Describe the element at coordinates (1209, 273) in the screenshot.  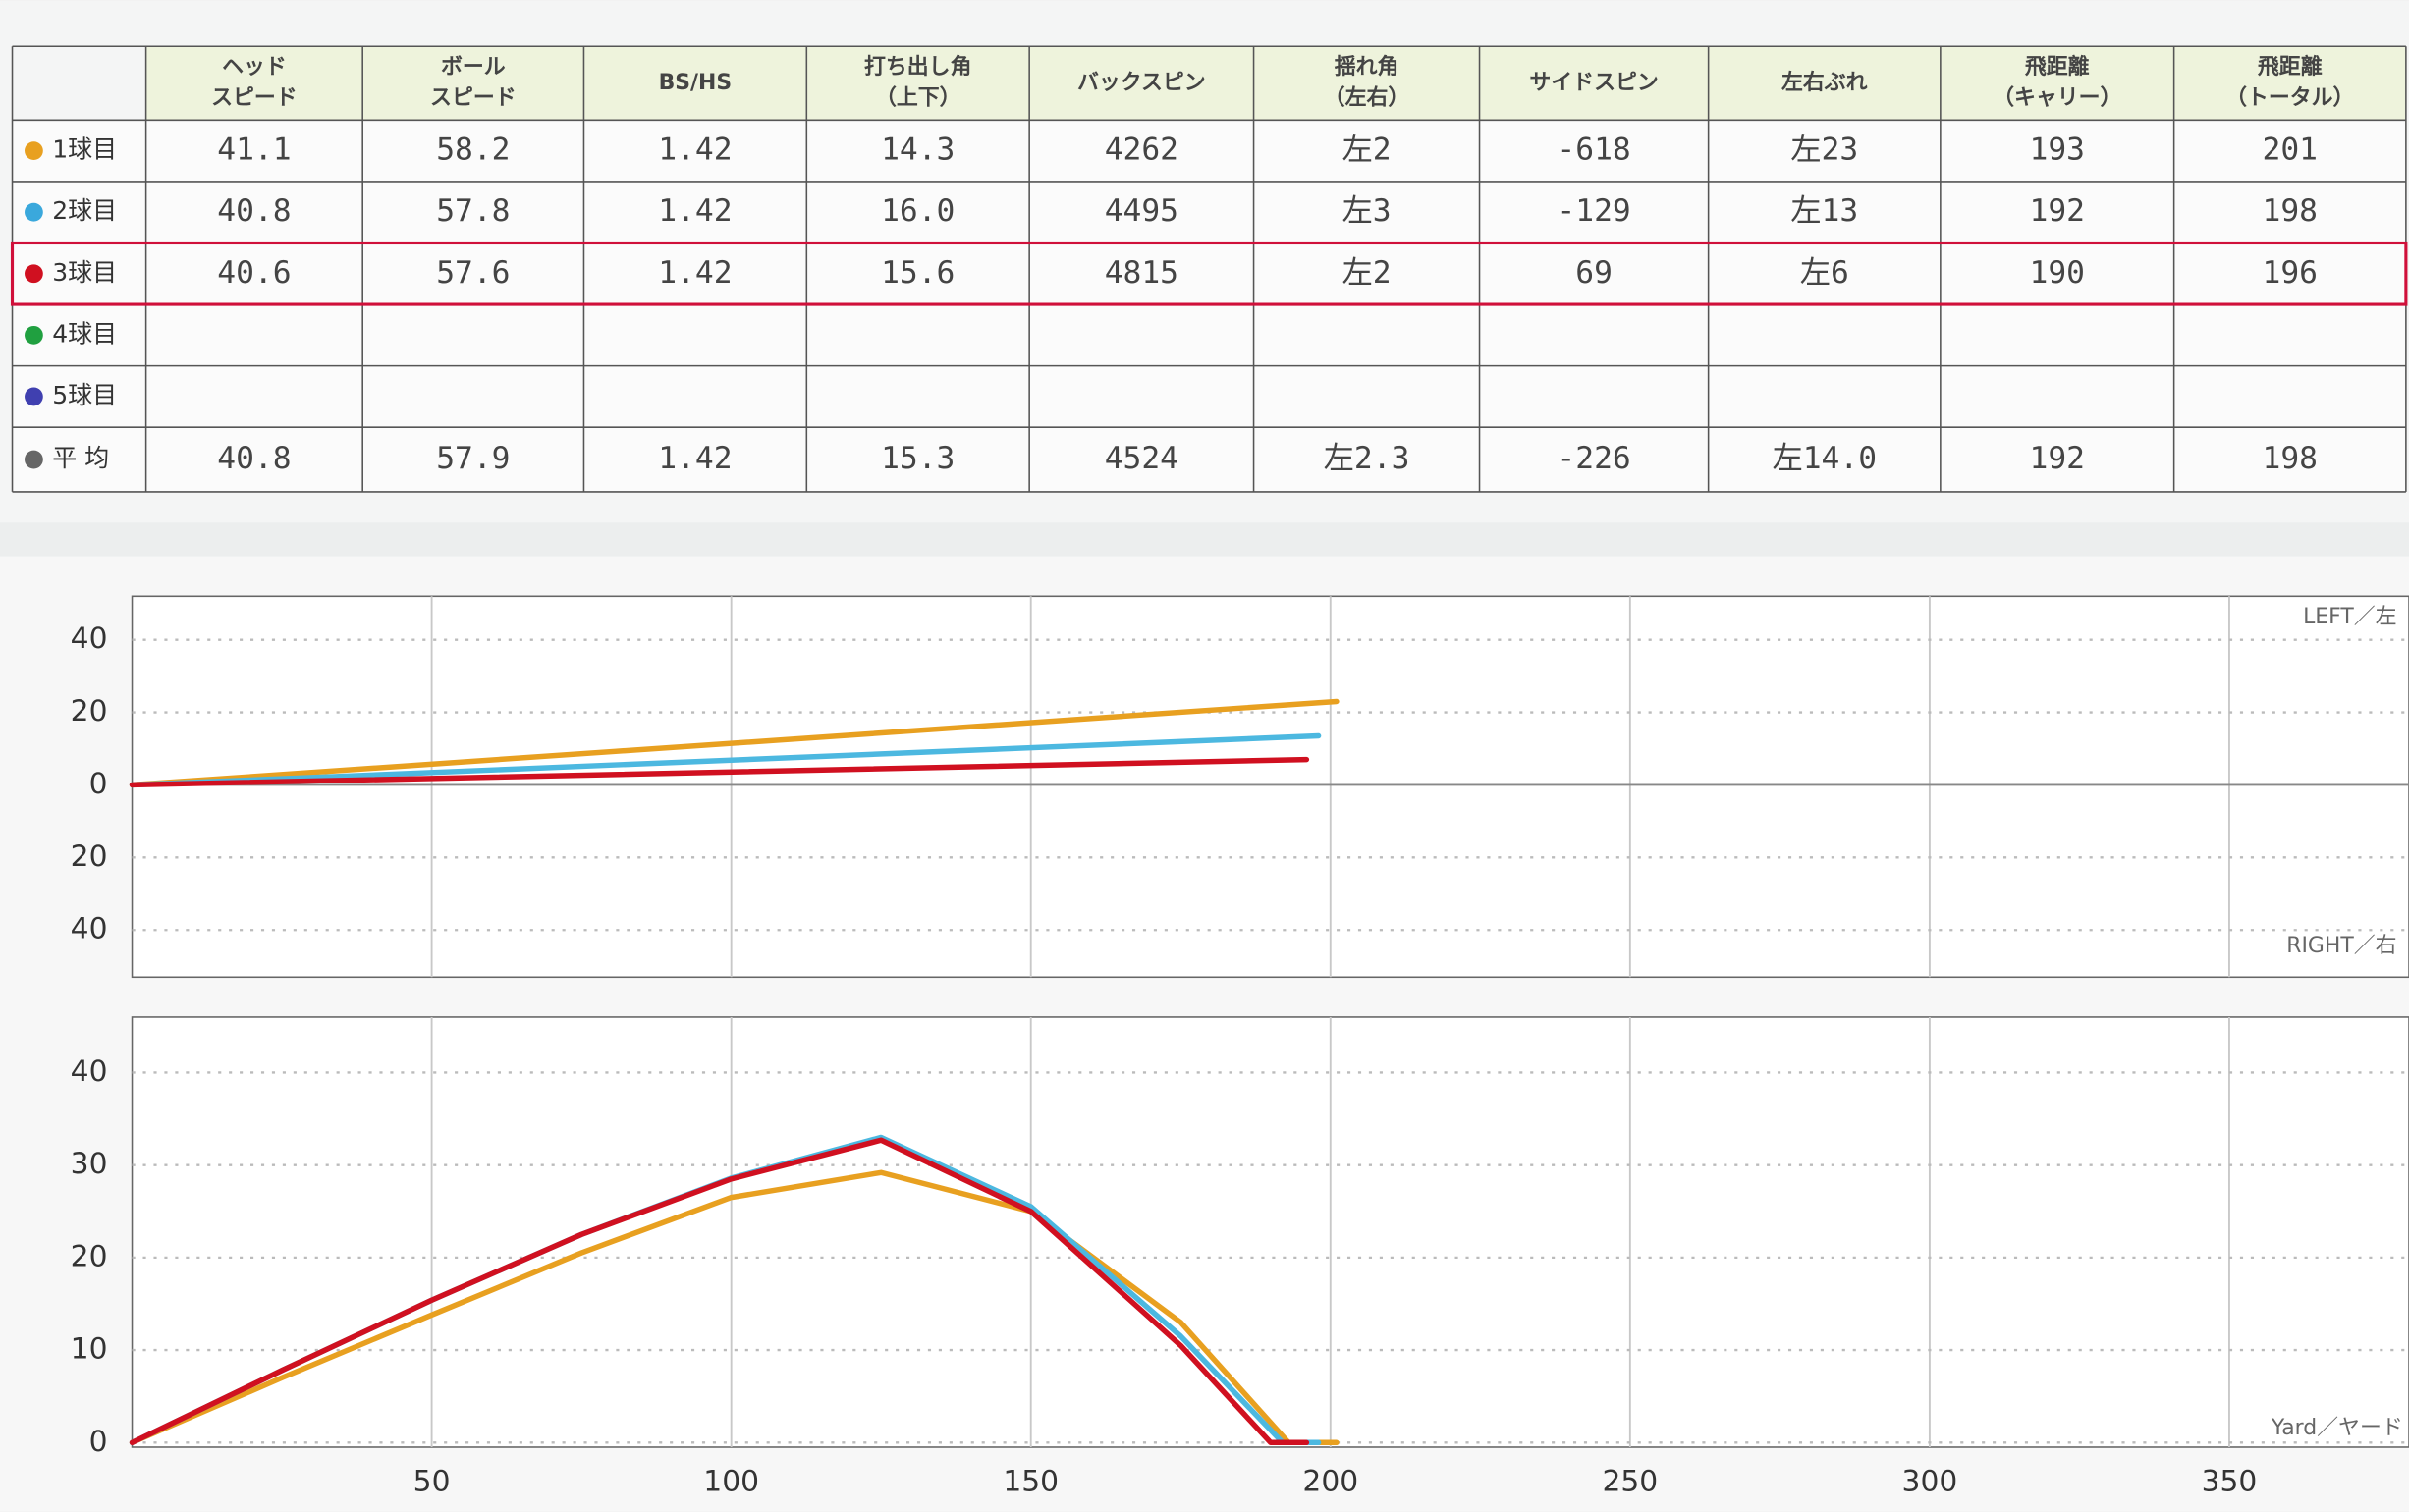
I see `selected-row` at that location.